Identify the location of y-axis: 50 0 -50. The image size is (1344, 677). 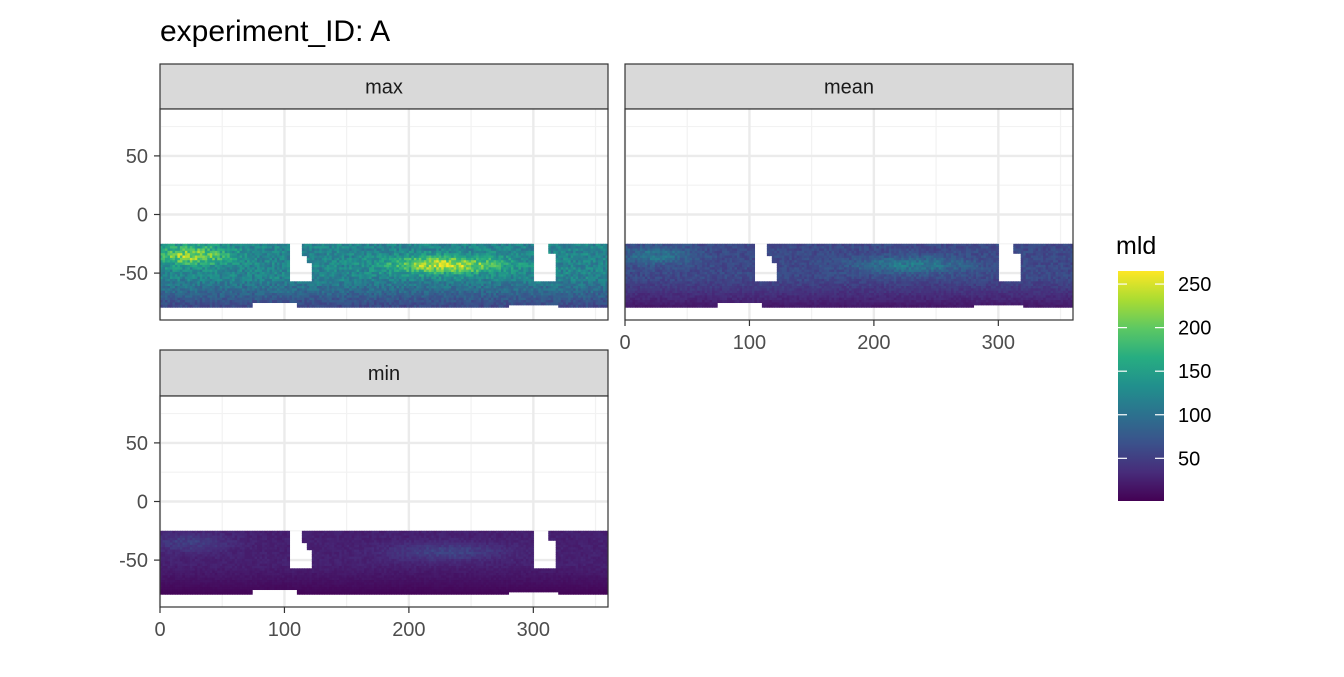
(139, 215).